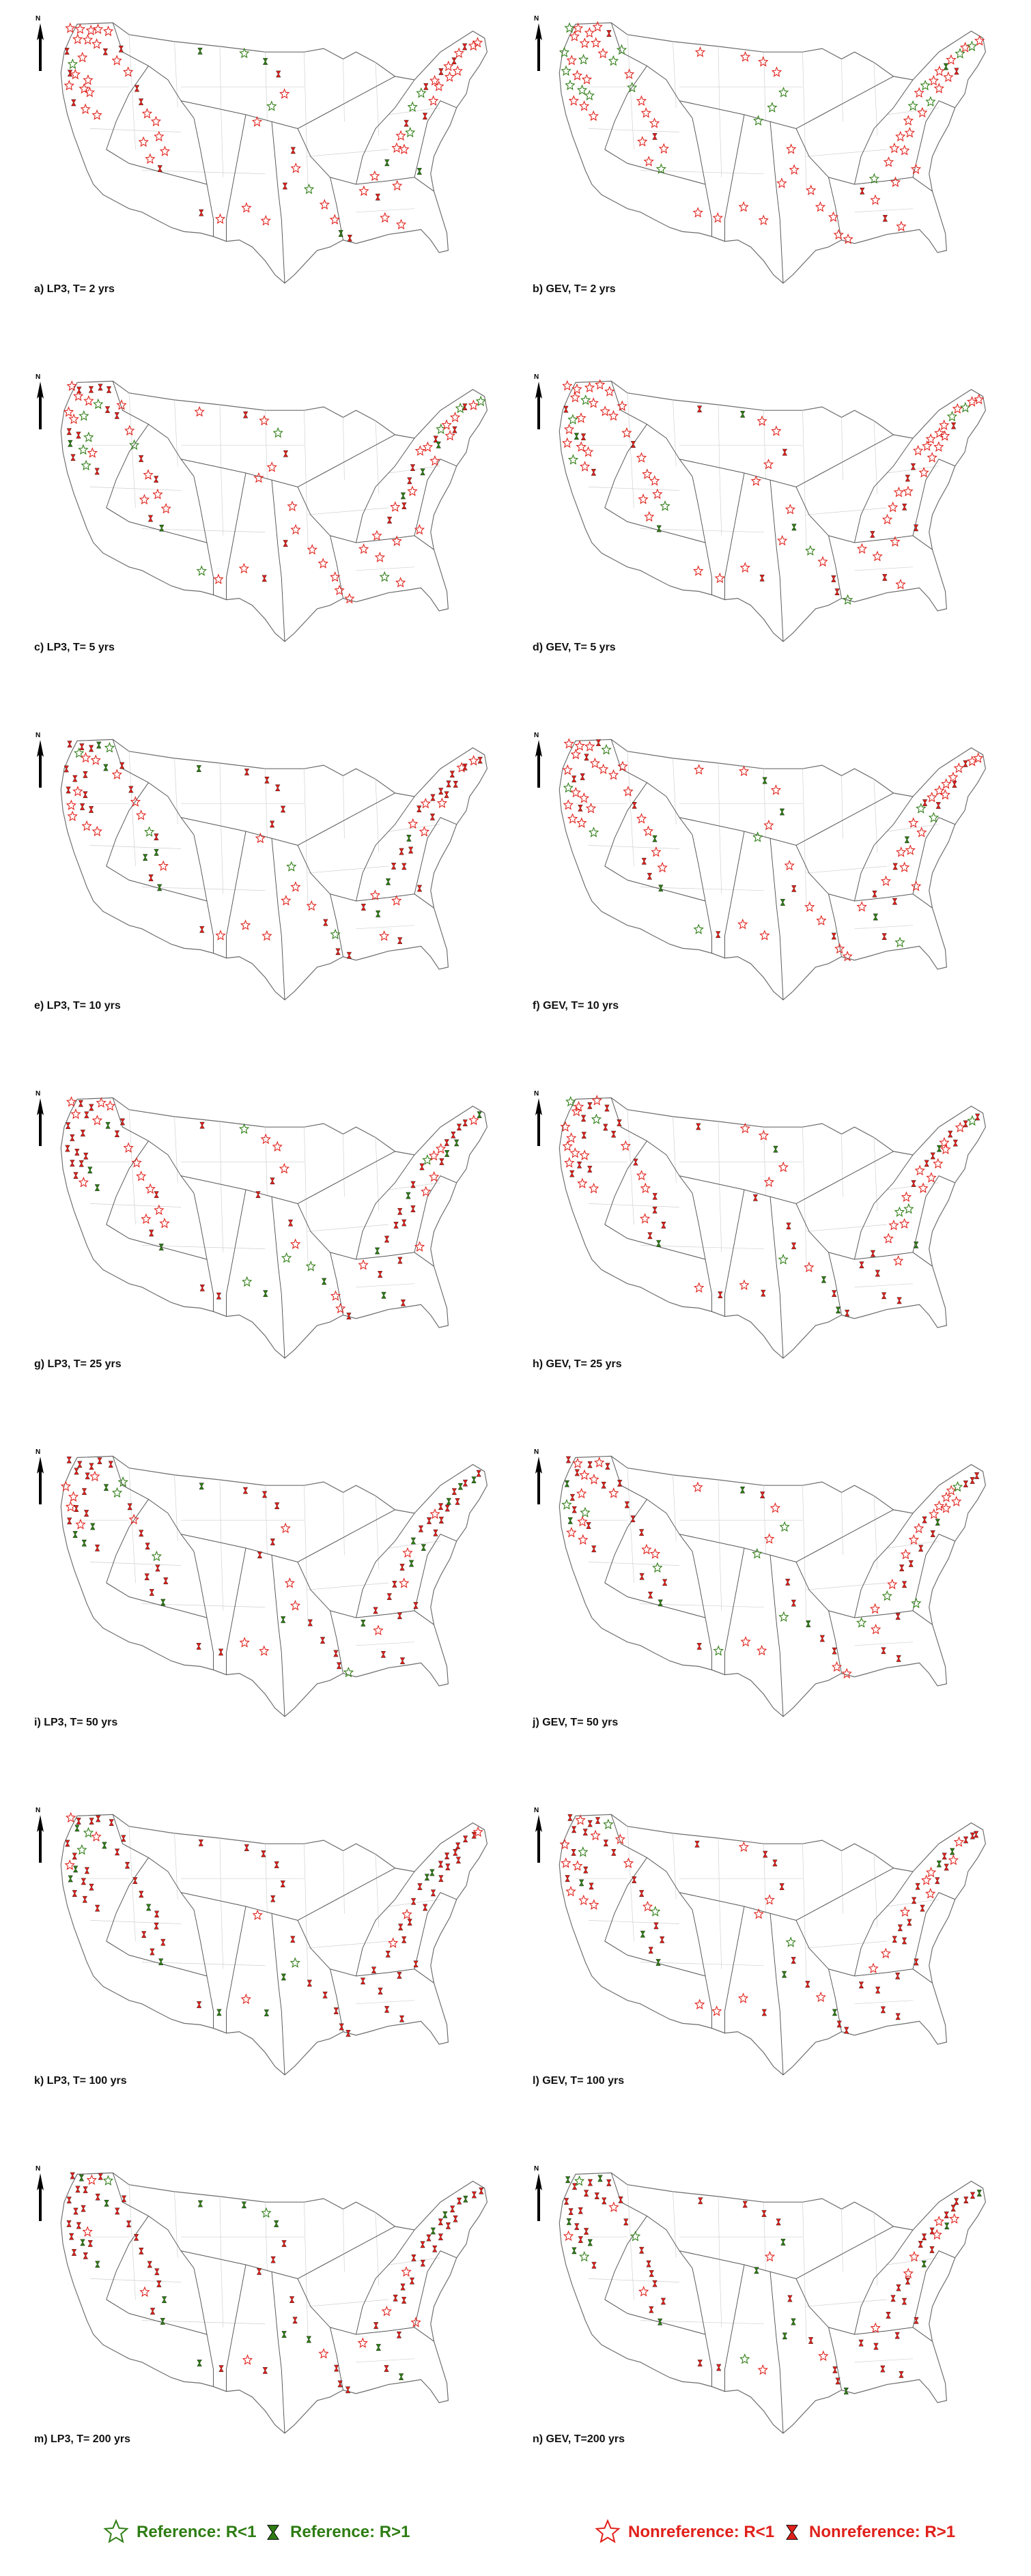  I want to click on hourglass-icon, so click(273, 2532).